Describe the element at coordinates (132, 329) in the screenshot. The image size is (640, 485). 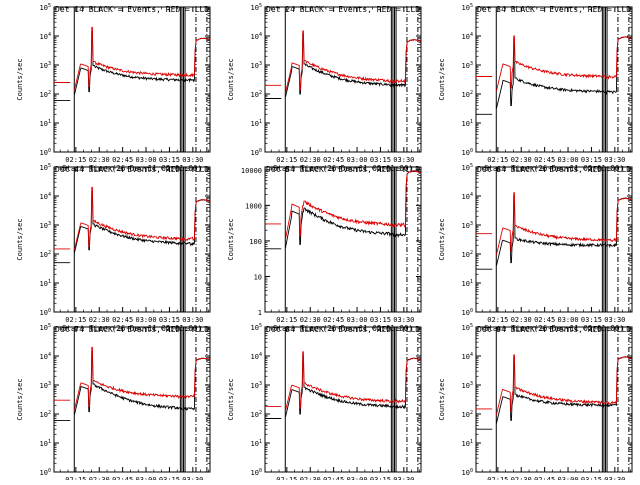
I see `panel-title: Det 74 BLACK = Events, RED = LLD` at that location.